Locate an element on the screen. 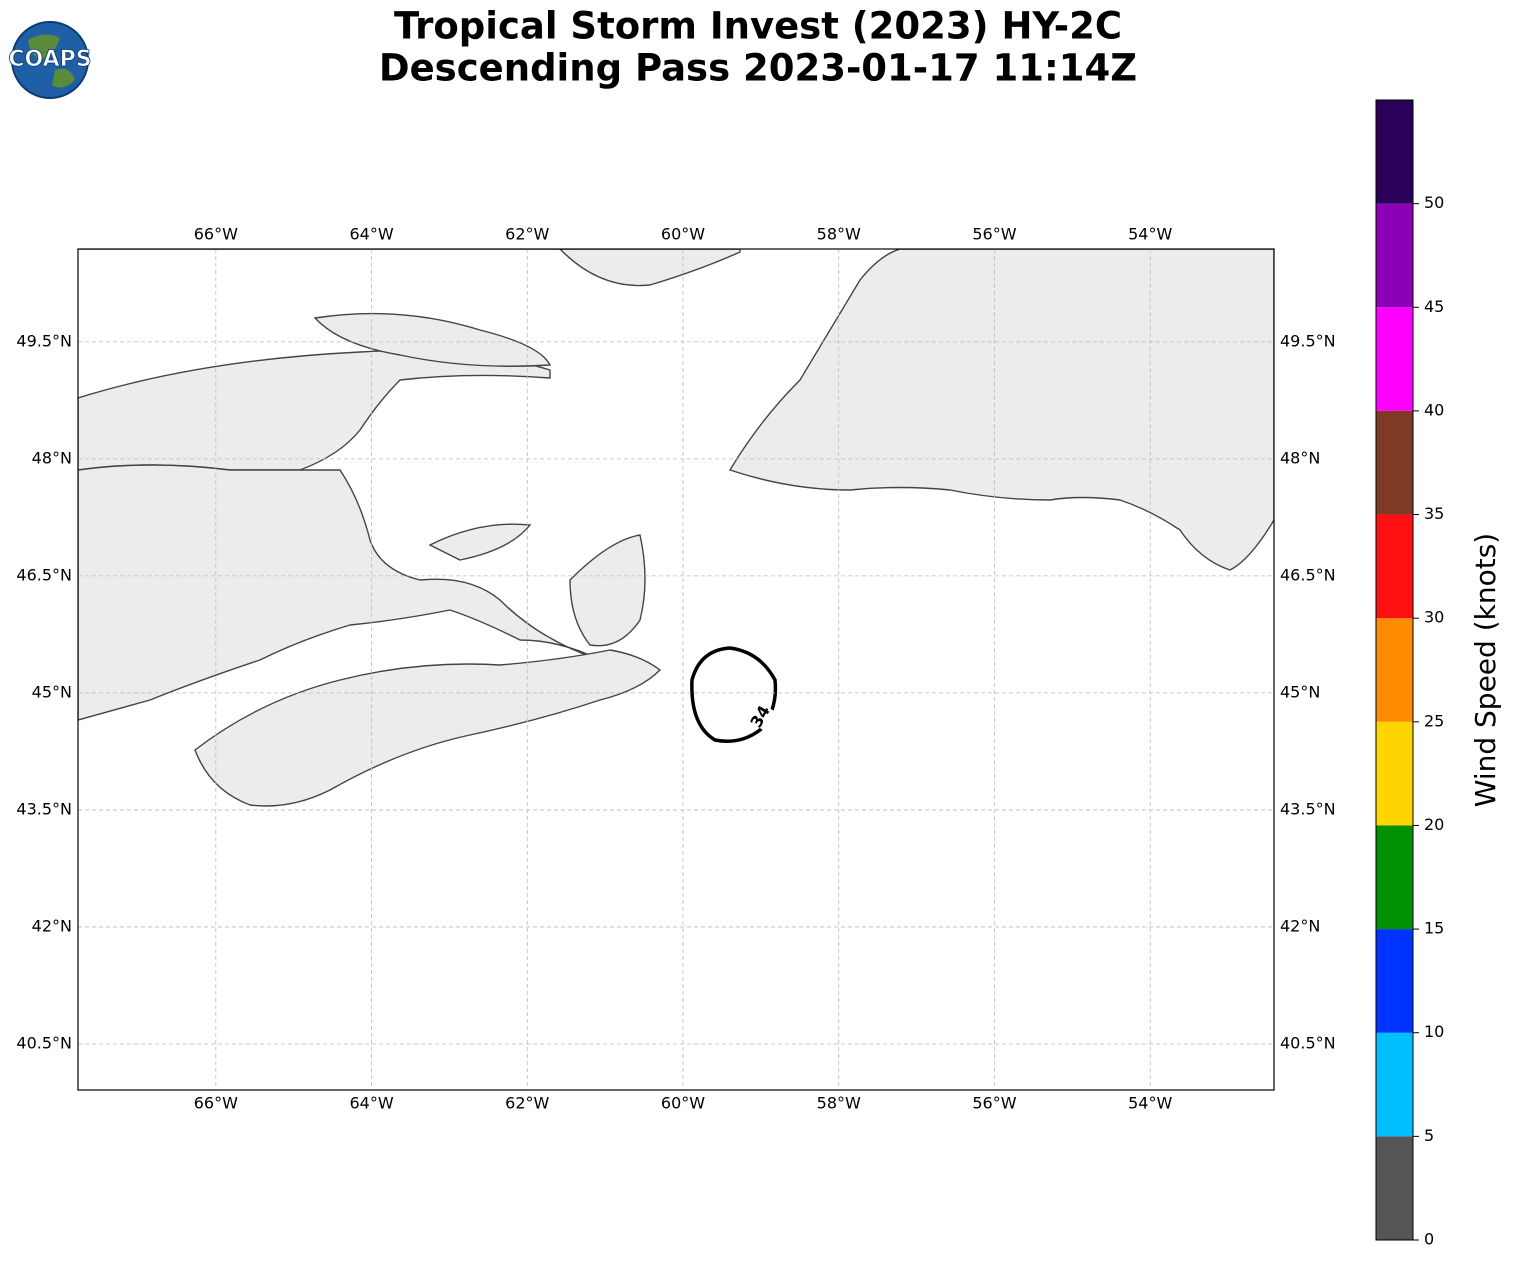 Image resolution: width=1513 pixels, height=1268 pixels. y-tick-label-left: 49.5°N is located at coordinates (44, 340).